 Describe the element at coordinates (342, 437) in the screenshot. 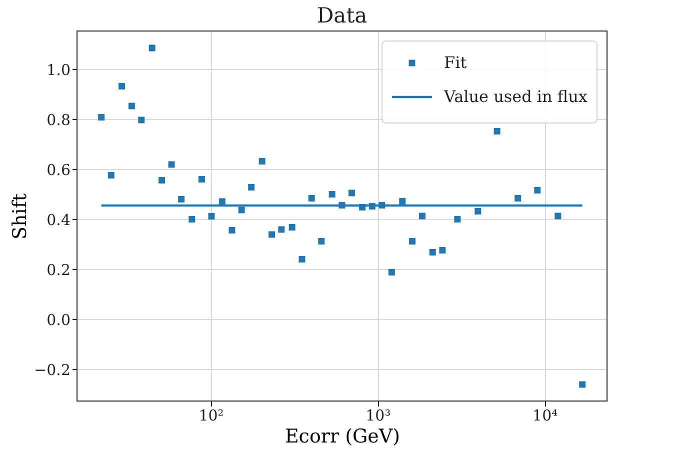

I see `x-axis-title: Ecorr (GeV)` at that location.